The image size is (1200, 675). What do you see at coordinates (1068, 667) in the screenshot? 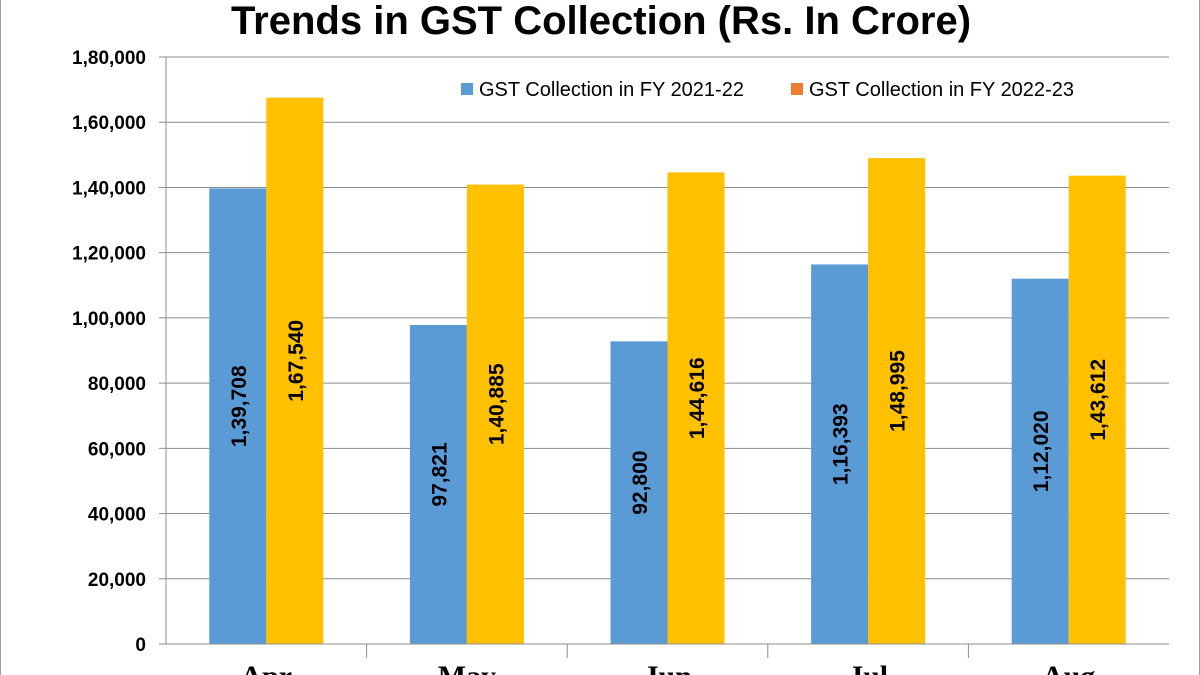
I see `x-category-label: Aug` at bounding box center [1068, 667].